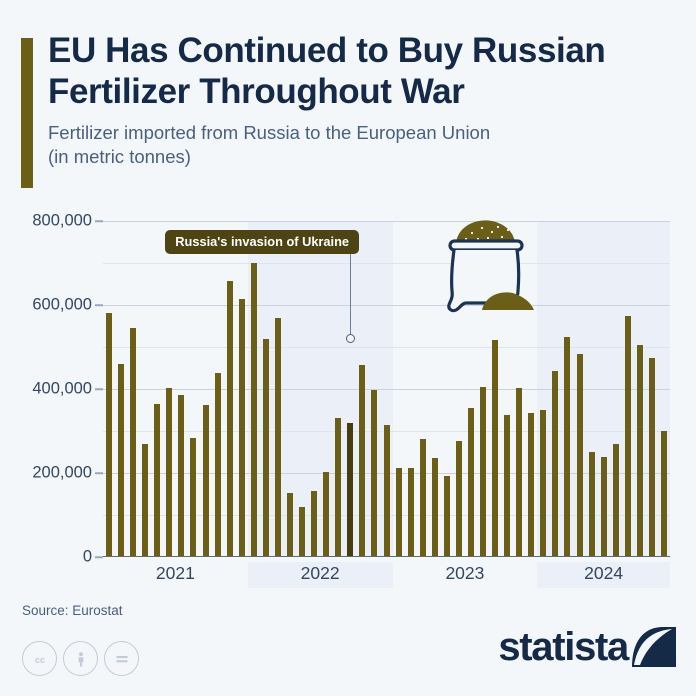  I want to click on cc-icon: cc, so click(39, 658).